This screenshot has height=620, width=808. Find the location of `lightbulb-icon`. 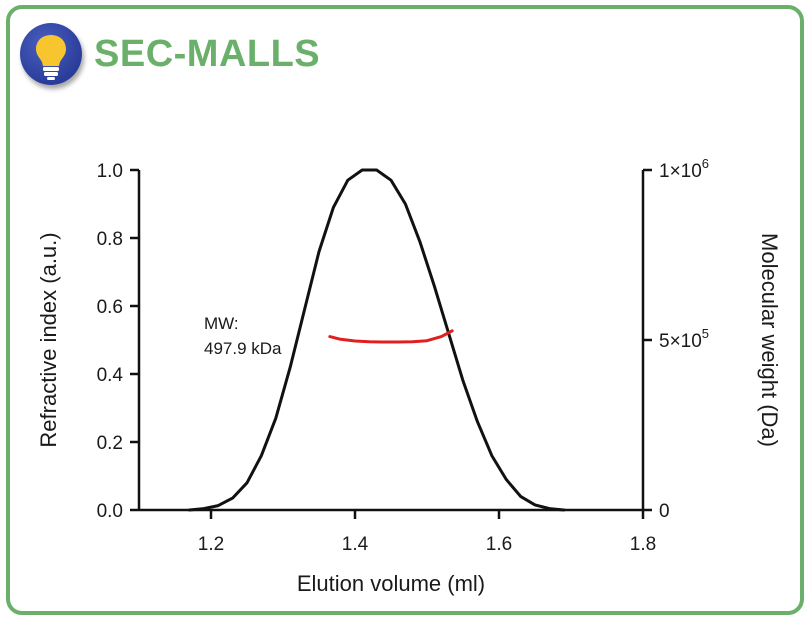

lightbulb-icon is located at coordinates (51, 54).